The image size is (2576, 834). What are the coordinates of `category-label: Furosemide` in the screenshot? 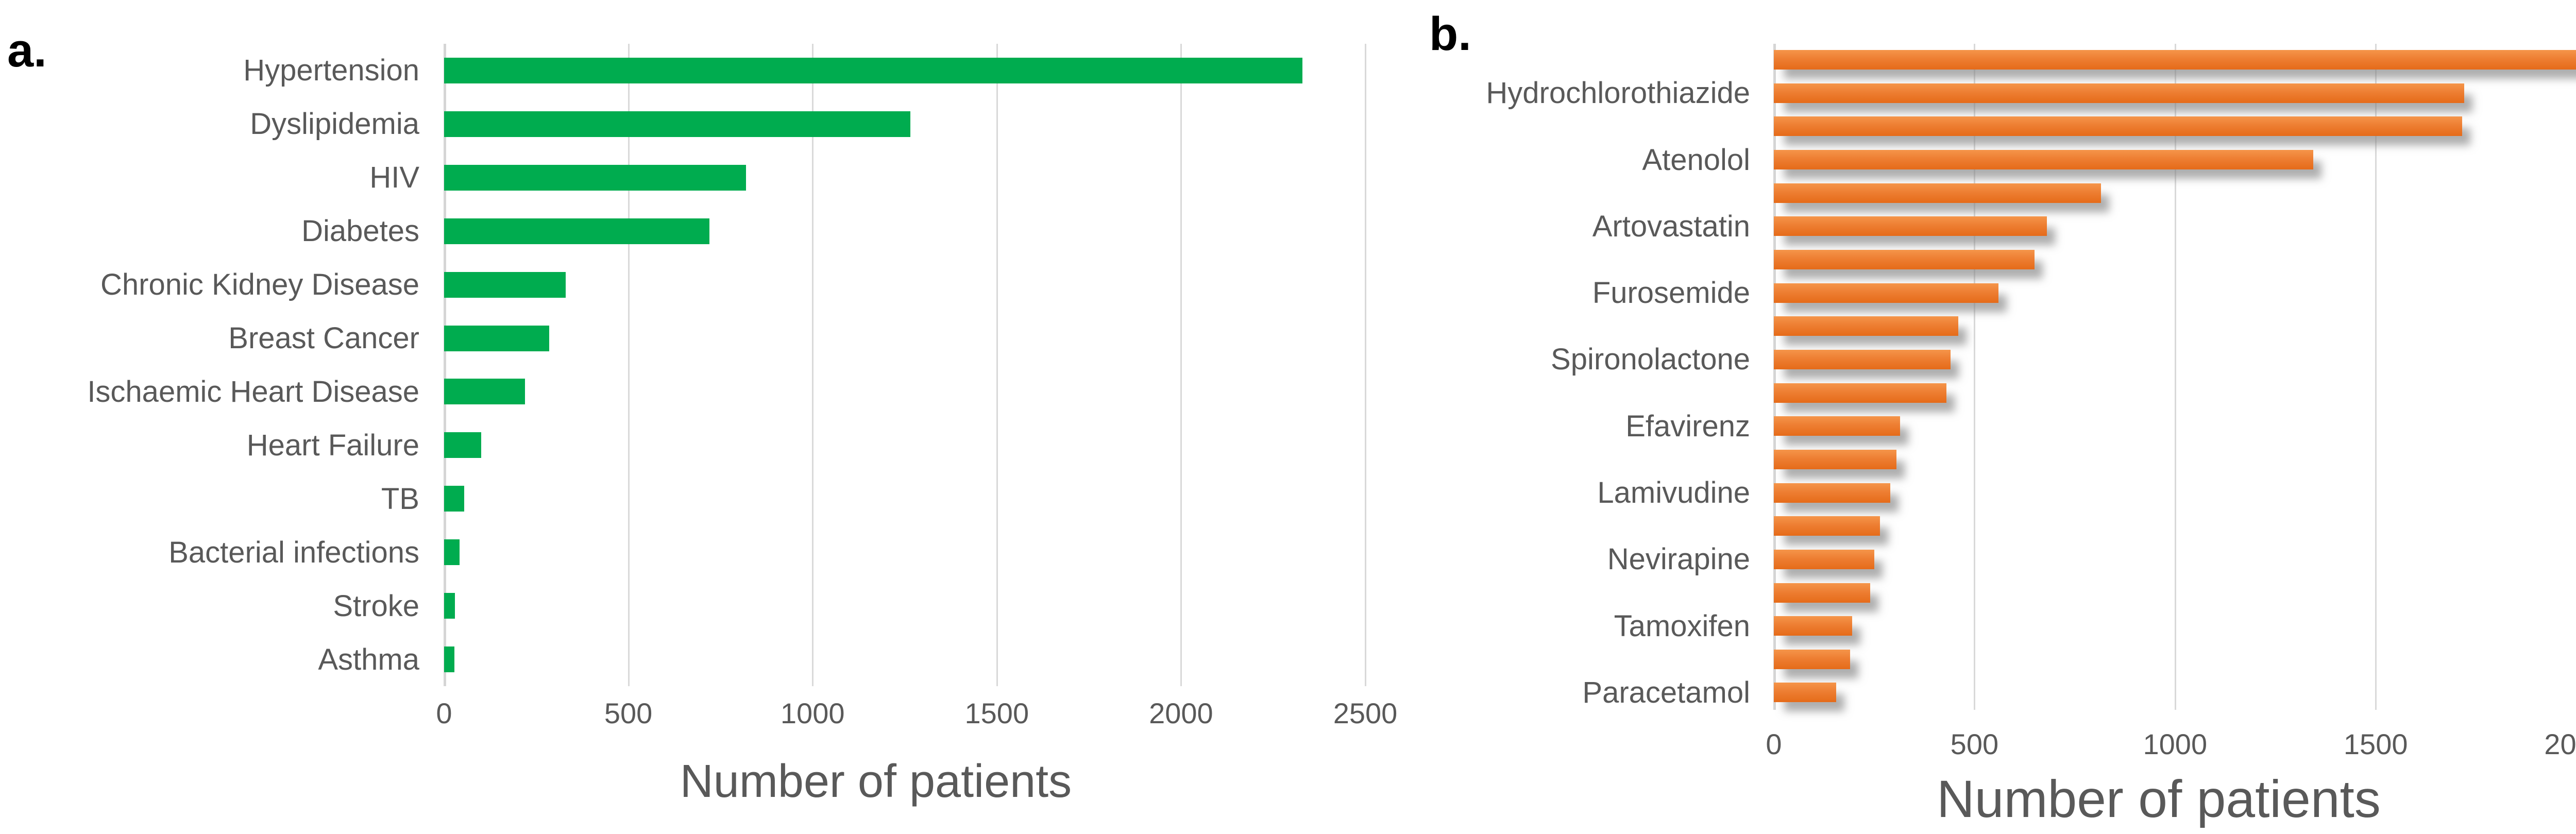 It's located at (1671, 293).